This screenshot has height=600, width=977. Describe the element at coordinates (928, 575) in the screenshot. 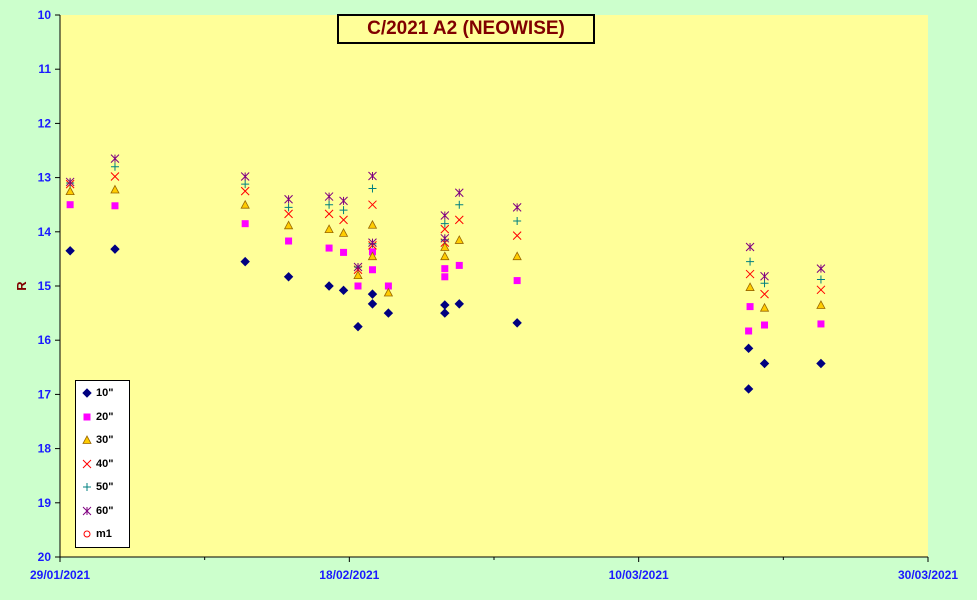

I see `x-tick-label: 30/03/2021` at that location.